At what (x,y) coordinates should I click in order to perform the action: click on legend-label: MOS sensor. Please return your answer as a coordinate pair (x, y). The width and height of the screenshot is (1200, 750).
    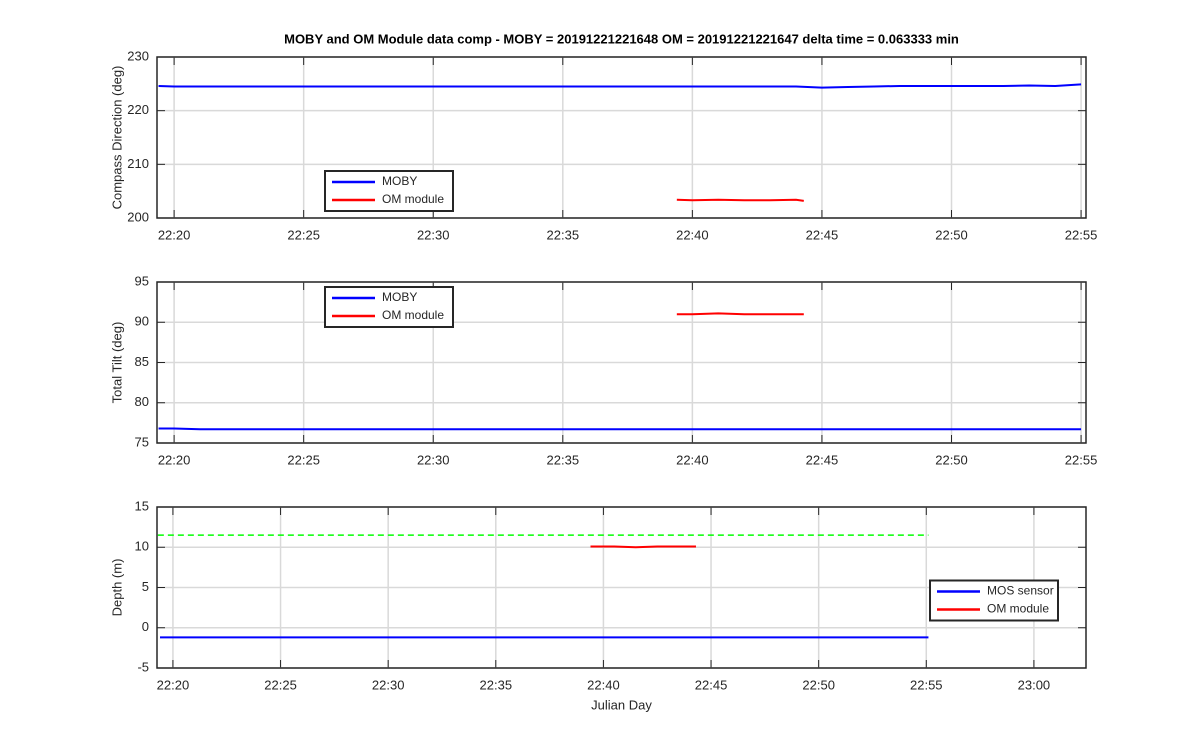
    Looking at the image, I should click on (1020, 591).